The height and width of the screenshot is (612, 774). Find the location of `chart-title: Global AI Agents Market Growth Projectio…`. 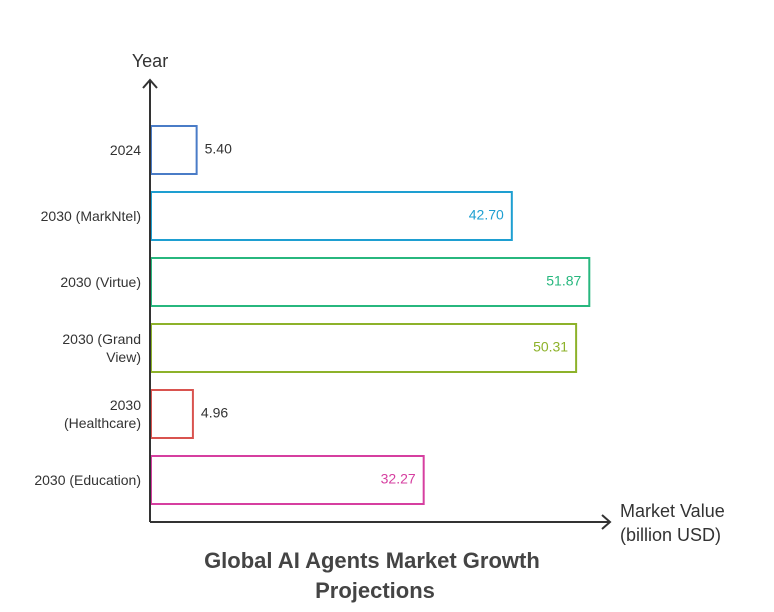

chart-title: Global AI Agents Market Growth Projectio… is located at coordinates (375, 575).